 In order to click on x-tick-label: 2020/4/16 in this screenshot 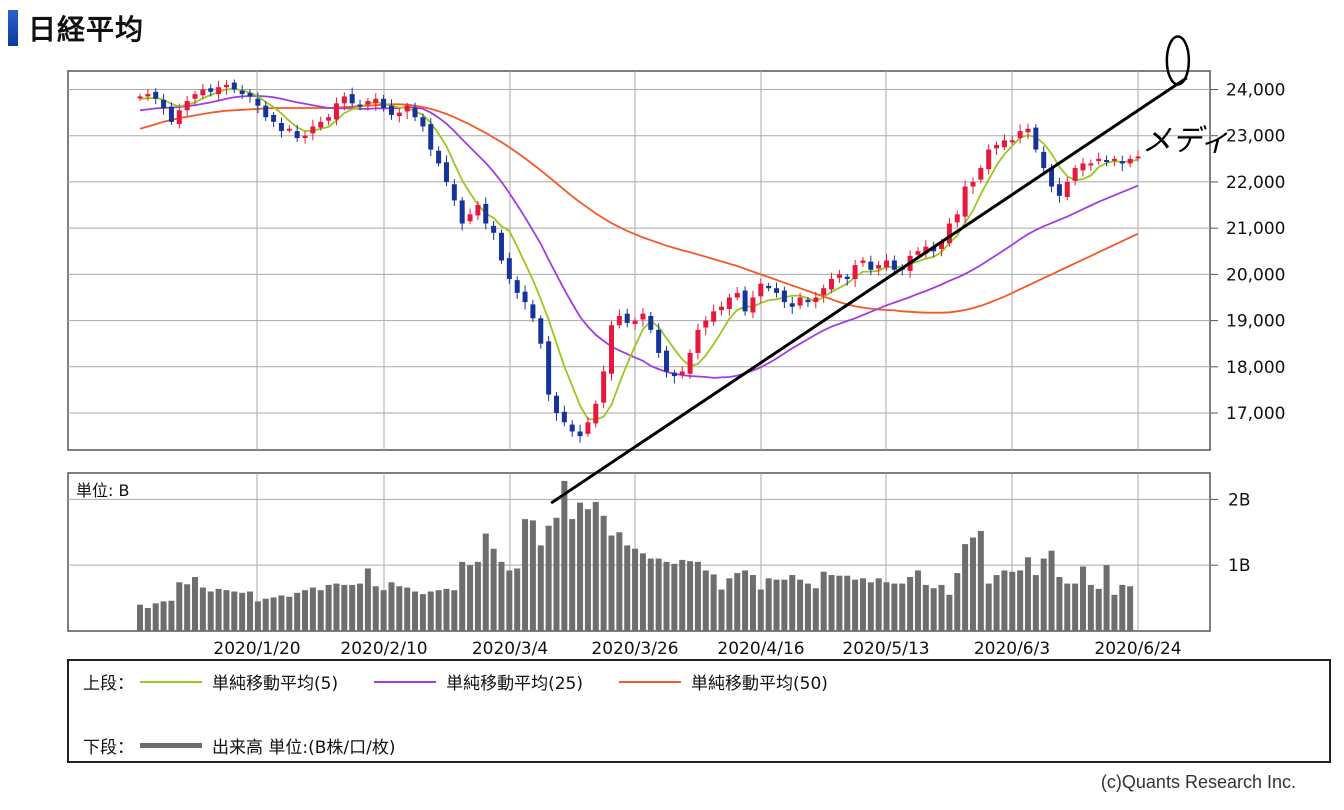, I will do `click(760, 649)`.